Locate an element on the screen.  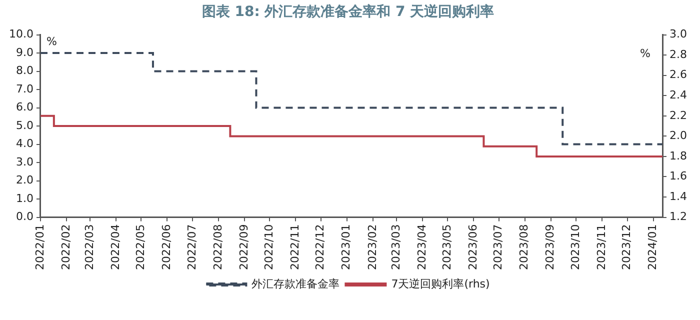
x-tick-label: 2023/12 is located at coordinates (627, 247).